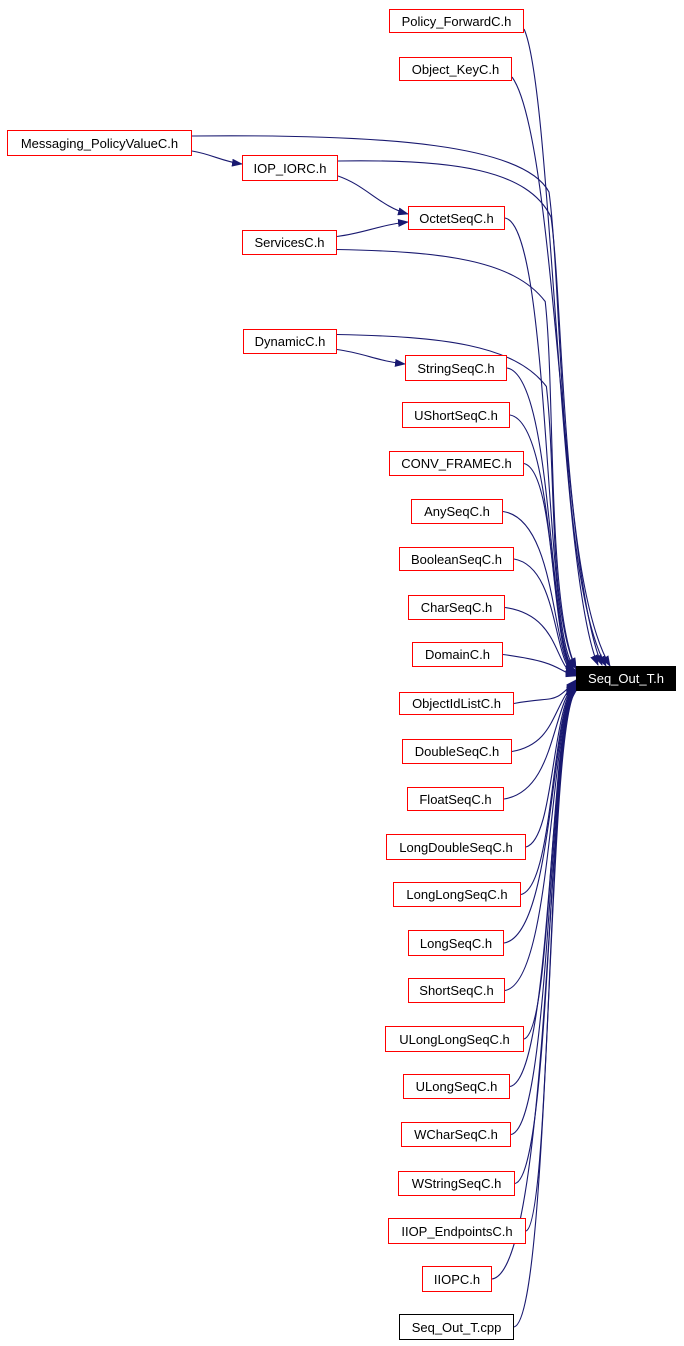 The image size is (684, 1346). What do you see at coordinates (456, 1134) in the screenshot?
I see `node-wcharseq: WCharSeqC.h` at bounding box center [456, 1134].